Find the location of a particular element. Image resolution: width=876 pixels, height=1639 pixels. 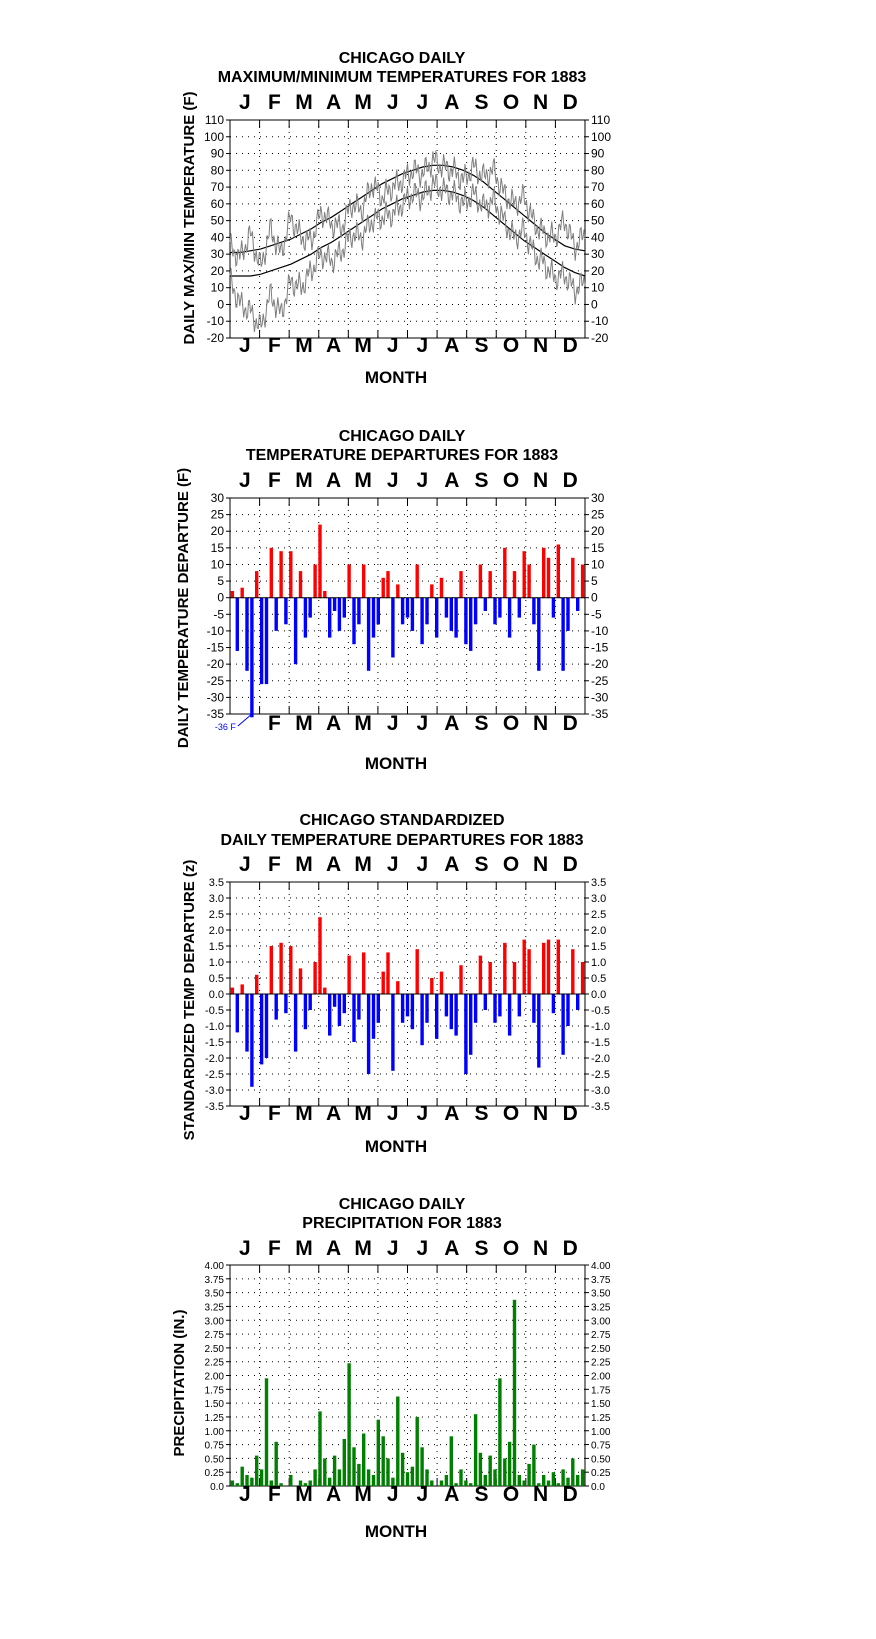

y-tick-label-left: 80 is located at coordinates (218, 170).